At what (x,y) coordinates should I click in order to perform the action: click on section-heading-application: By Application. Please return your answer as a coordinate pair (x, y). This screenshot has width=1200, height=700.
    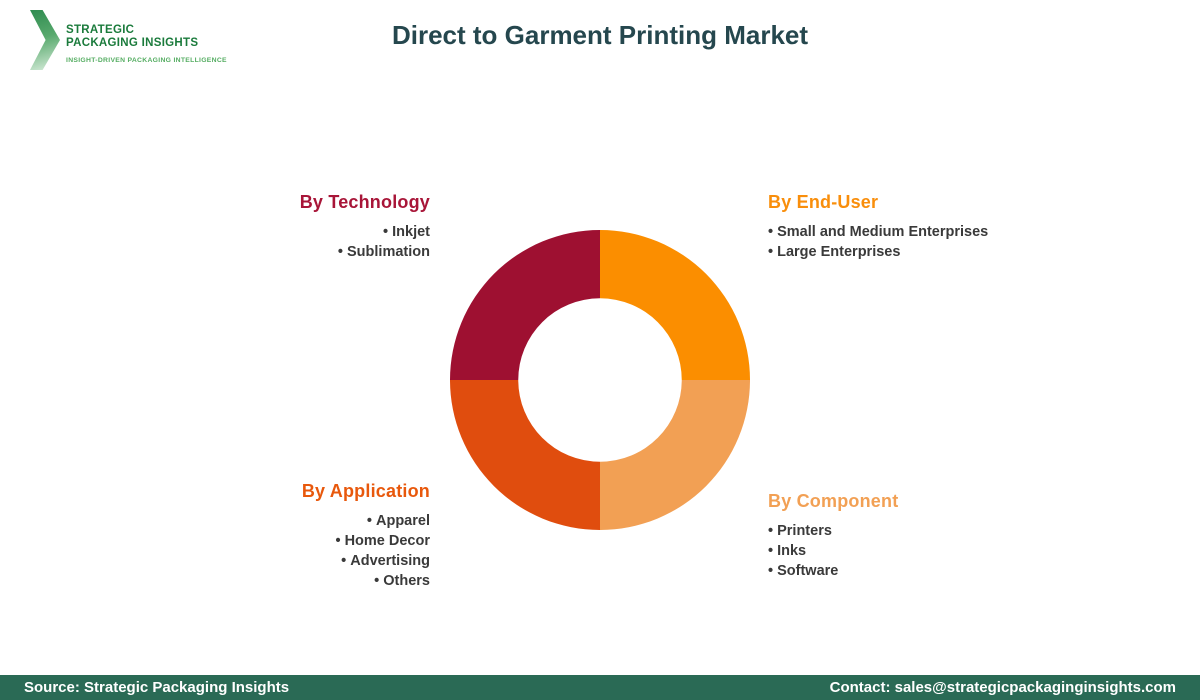
    Looking at the image, I should click on (365, 491).